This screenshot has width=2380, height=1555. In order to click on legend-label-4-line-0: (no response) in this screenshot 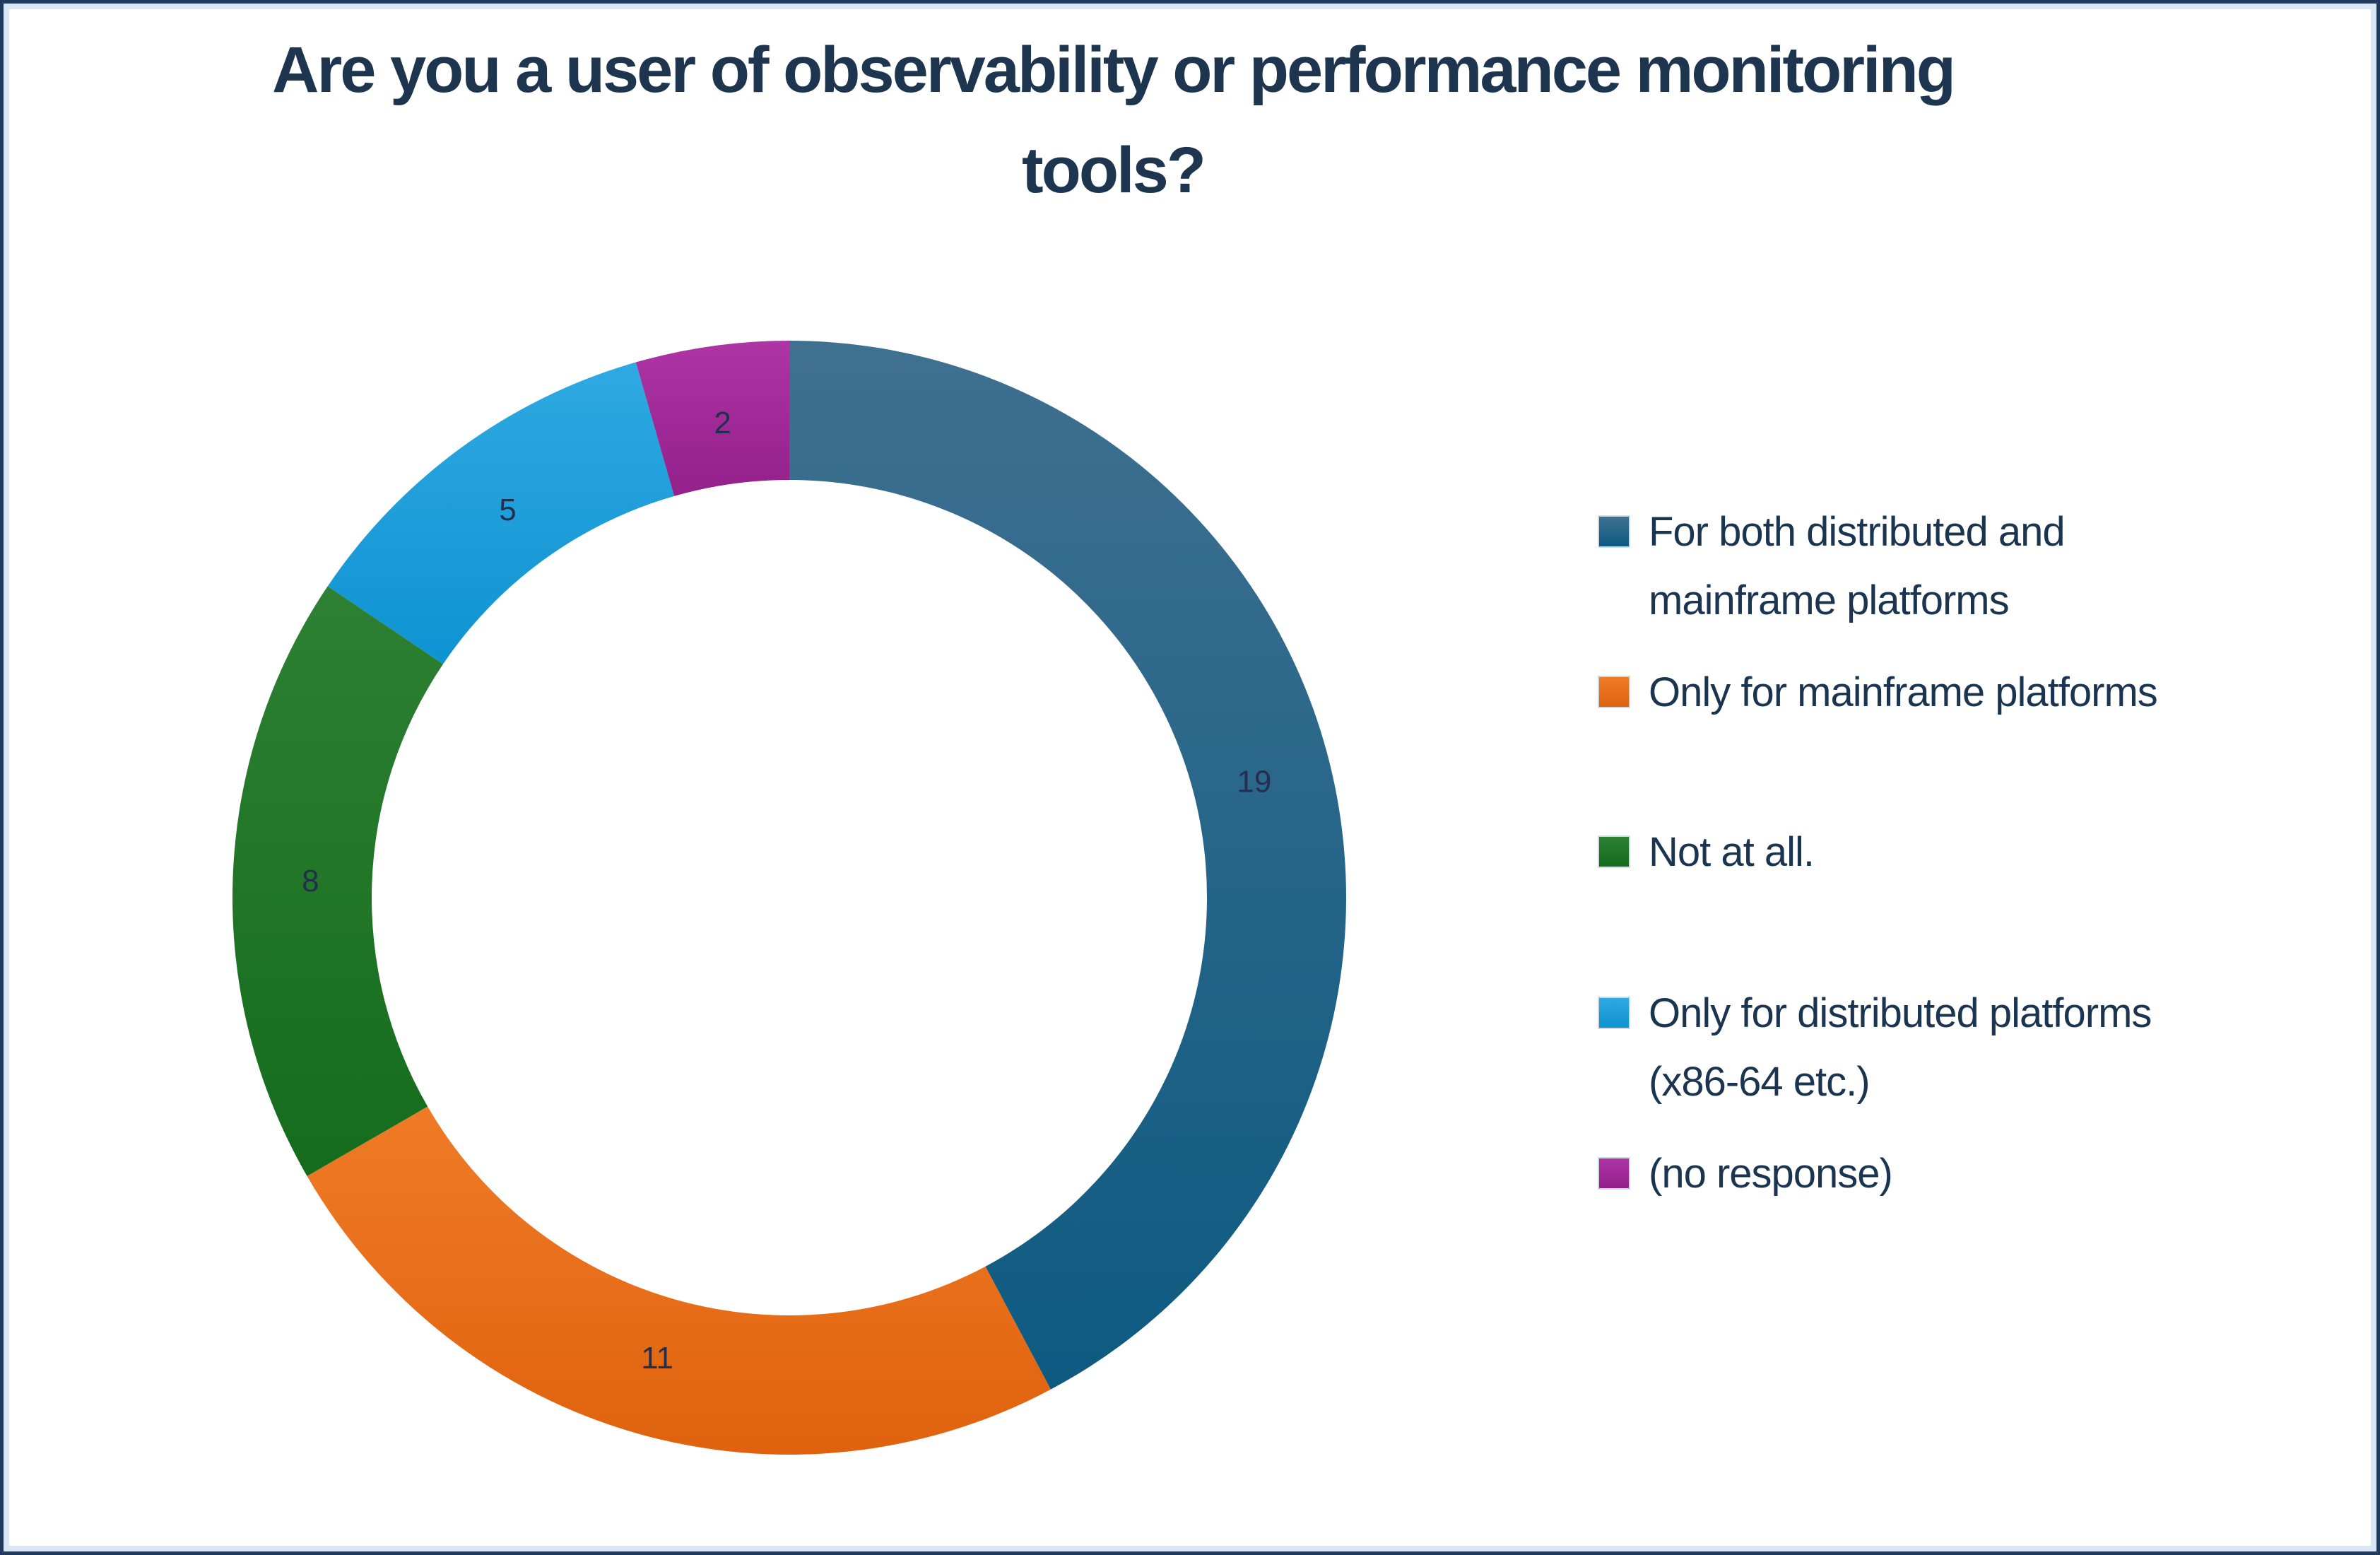, I will do `click(1771, 1174)`.